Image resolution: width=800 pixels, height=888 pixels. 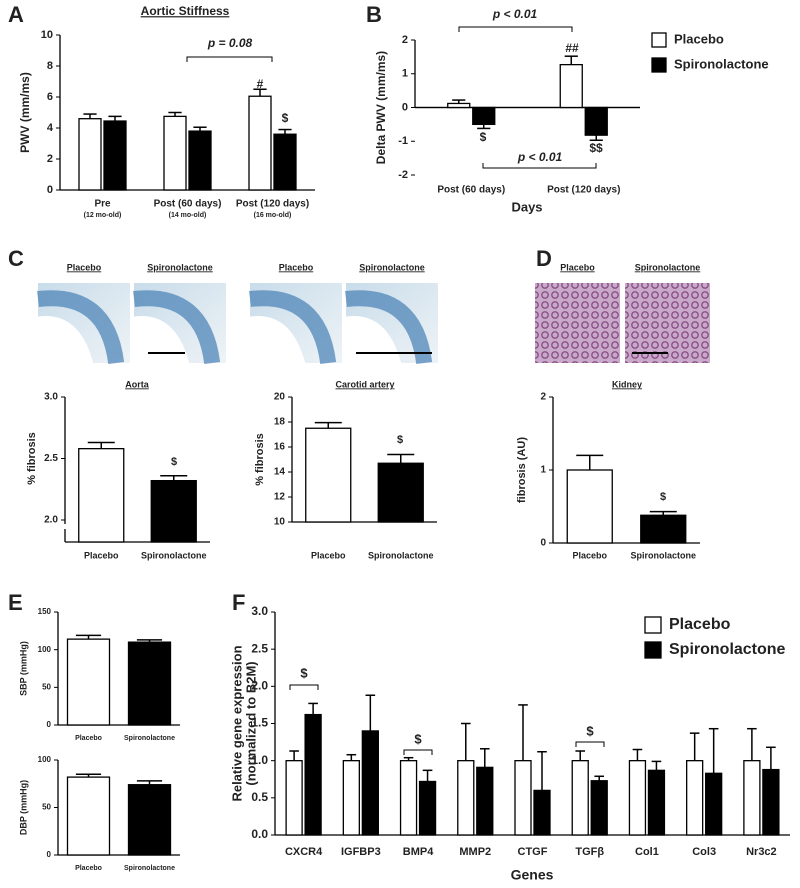 What do you see at coordinates (280, 472) in the screenshot?
I see `y-tick-label: 14` at bounding box center [280, 472].